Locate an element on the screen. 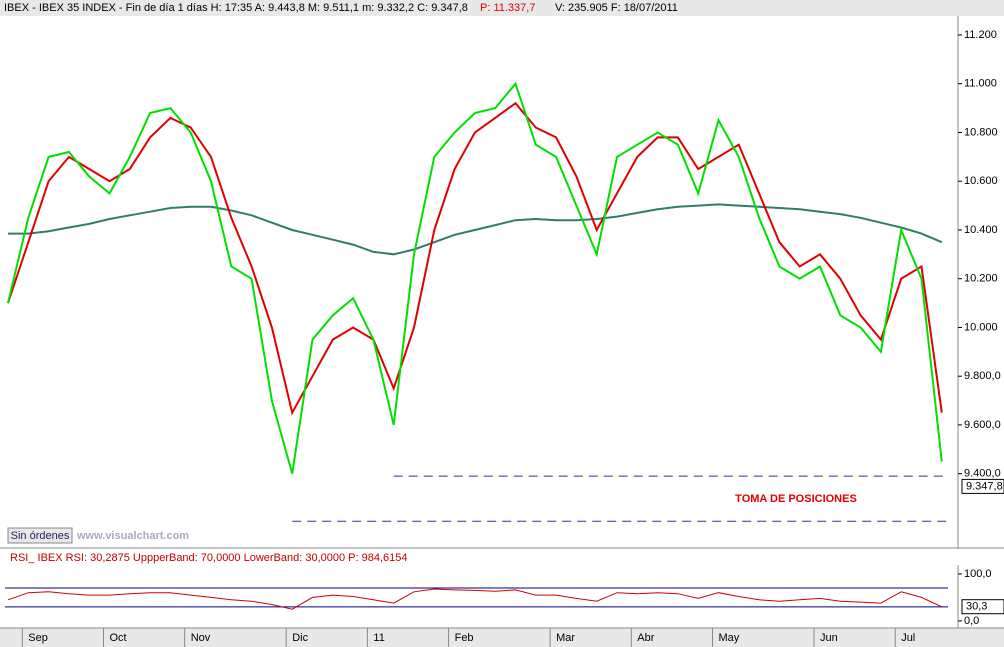  orders-button-label: Sin órdenes is located at coordinates (40, 536).